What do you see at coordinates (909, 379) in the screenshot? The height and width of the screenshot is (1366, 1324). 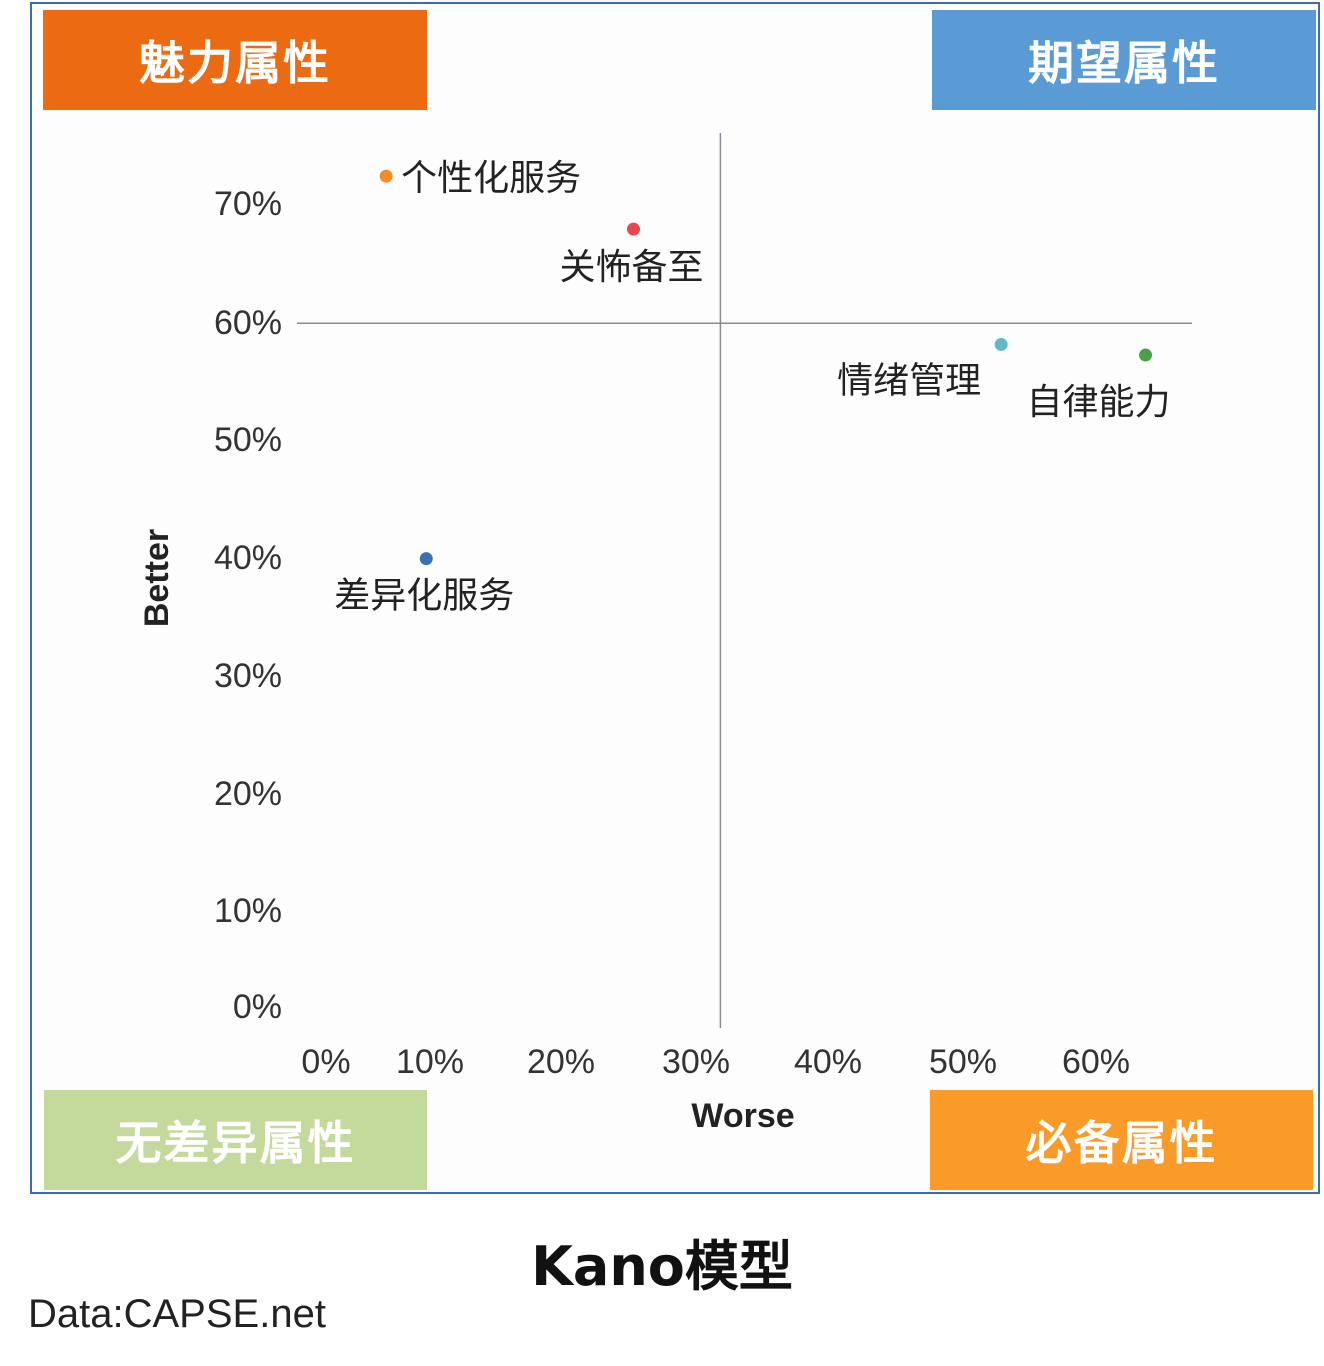 I see `data-point-label: 情绪管理` at bounding box center [909, 379].